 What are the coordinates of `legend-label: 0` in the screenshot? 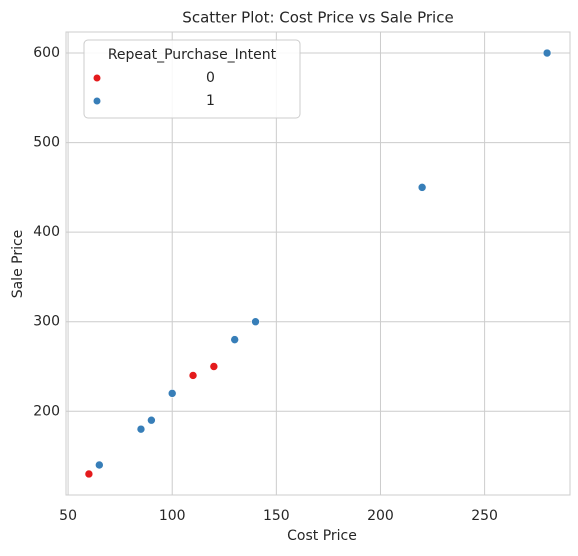 It's located at (210, 78).